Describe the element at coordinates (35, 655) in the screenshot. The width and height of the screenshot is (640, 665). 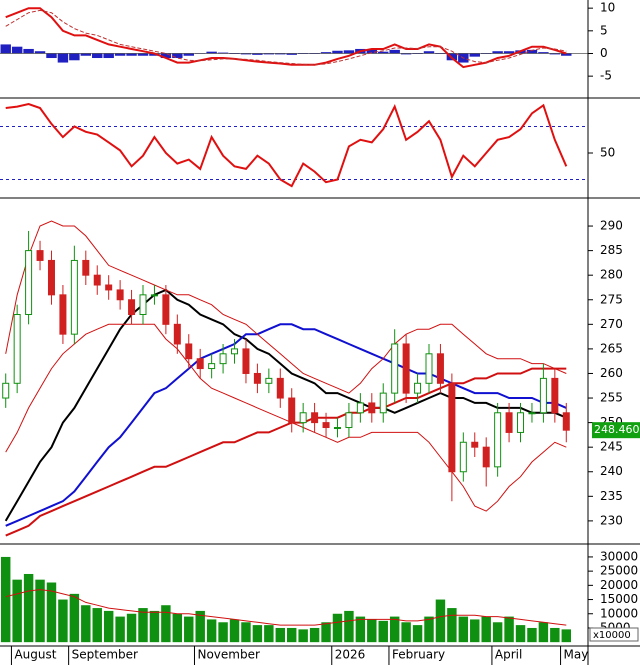
I see `x-tick-label: August` at that location.